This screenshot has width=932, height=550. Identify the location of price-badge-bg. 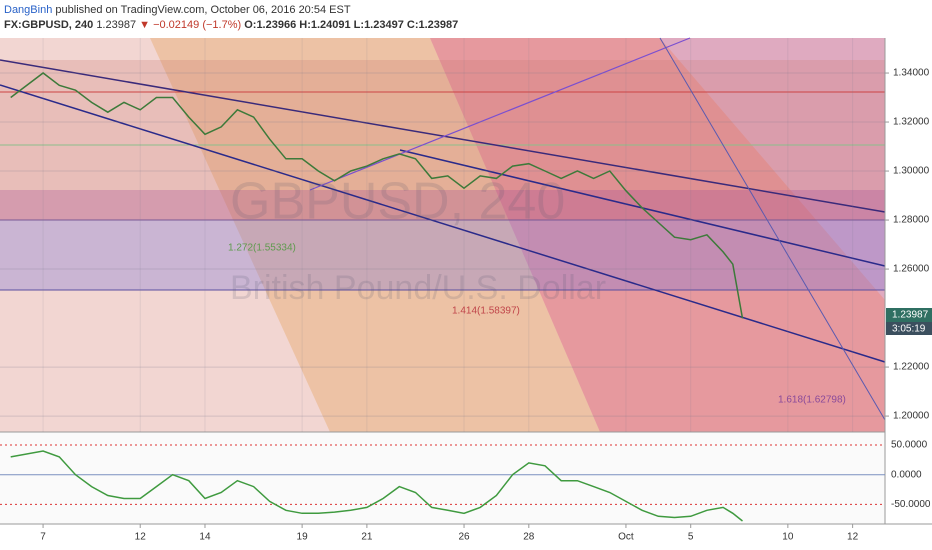
(909, 315).